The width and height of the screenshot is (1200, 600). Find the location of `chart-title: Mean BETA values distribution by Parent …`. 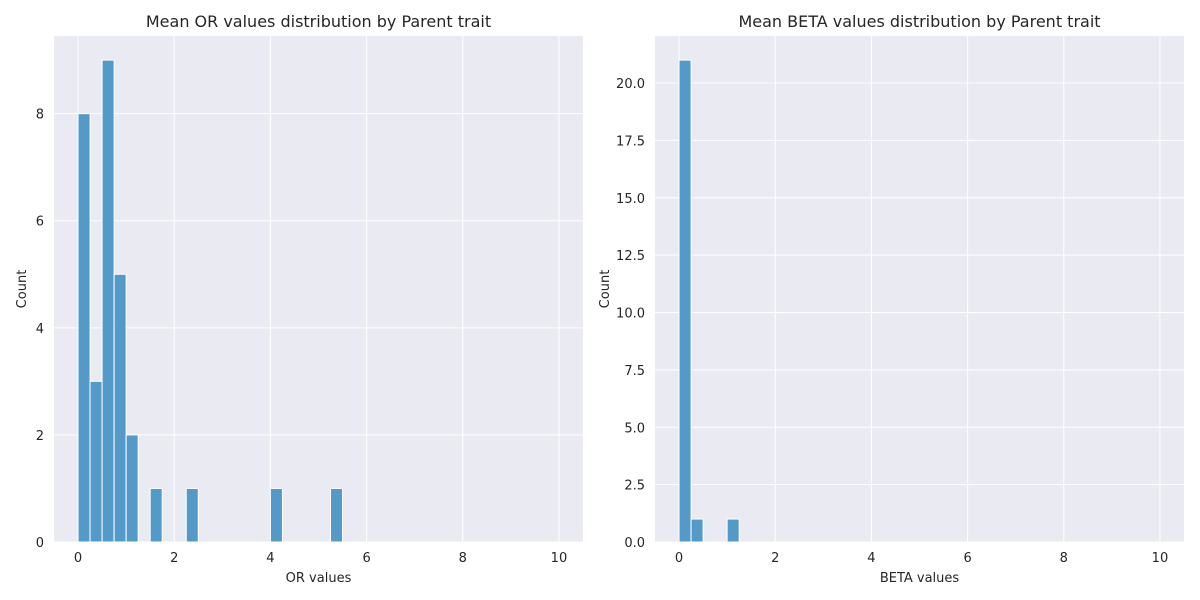

chart-title: Mean BETA values distribution by Parent … is located at coordinates (919, 21).